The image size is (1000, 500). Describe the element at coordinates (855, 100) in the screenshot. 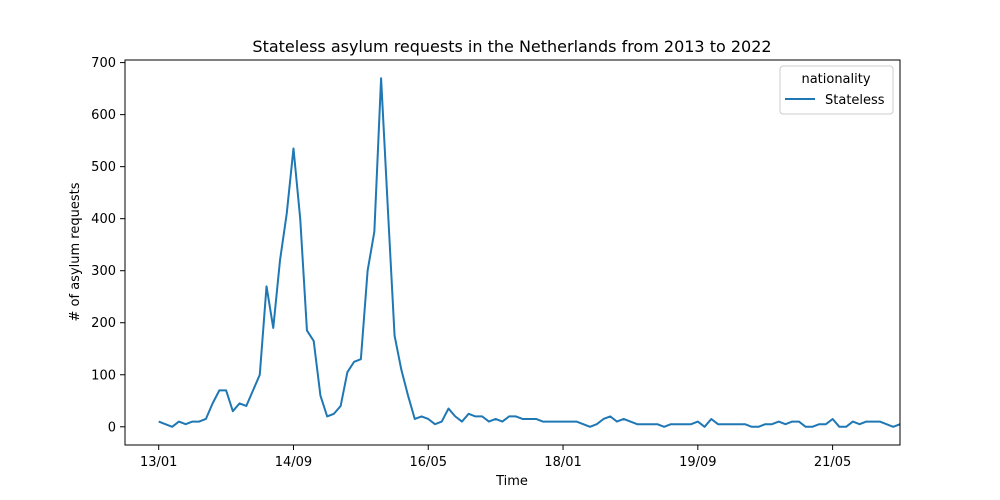

I see `legend-label-stateless: Stateless` at that location.